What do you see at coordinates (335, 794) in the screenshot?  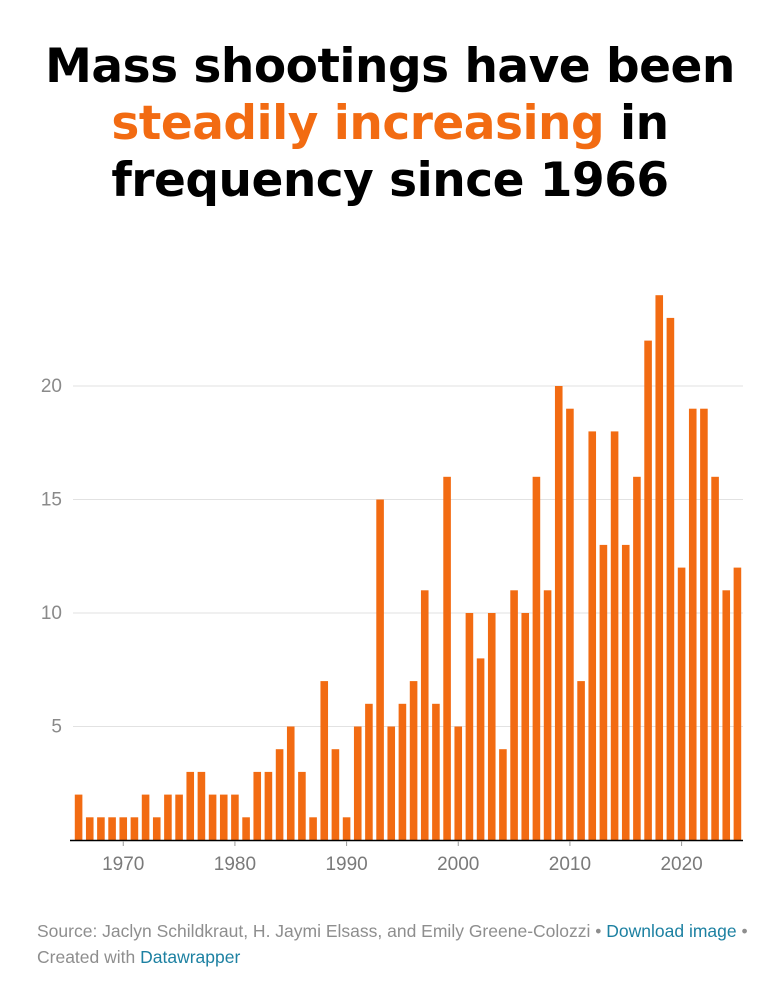 I see `bar-1989` at bounding box center [335, 794].